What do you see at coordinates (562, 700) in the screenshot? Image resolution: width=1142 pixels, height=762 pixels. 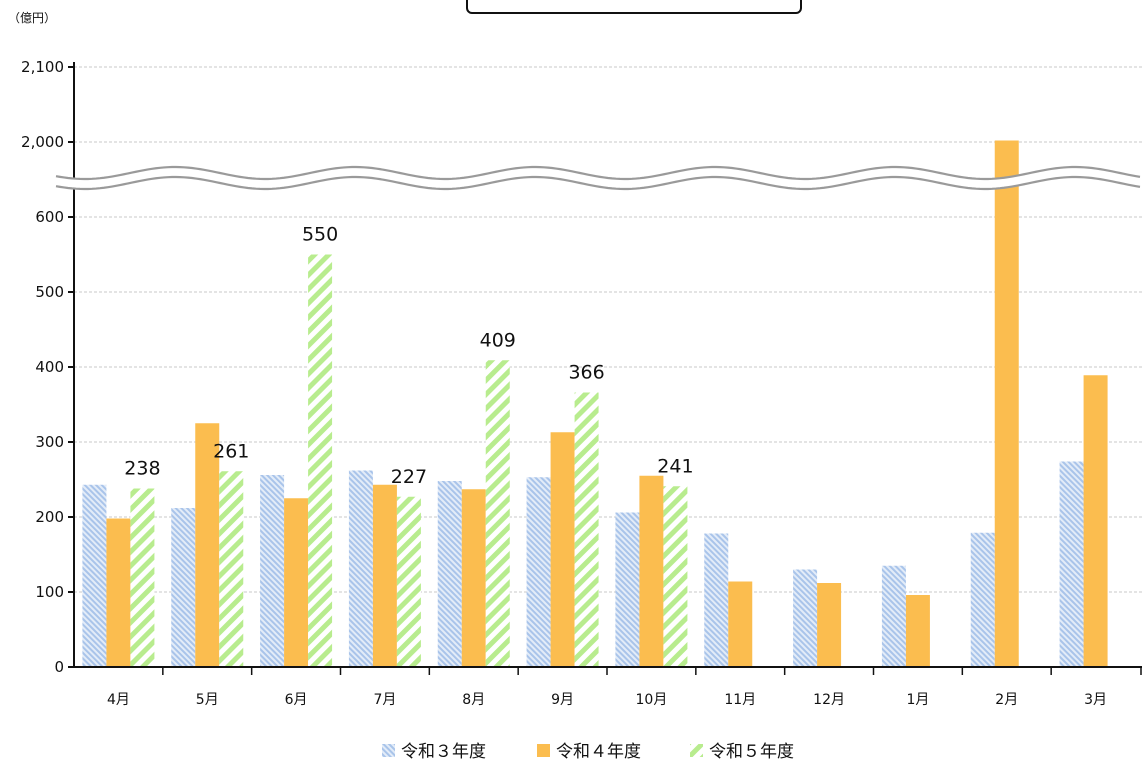 I see `x-tick-label: 9月` at bounding box center [562, 700].